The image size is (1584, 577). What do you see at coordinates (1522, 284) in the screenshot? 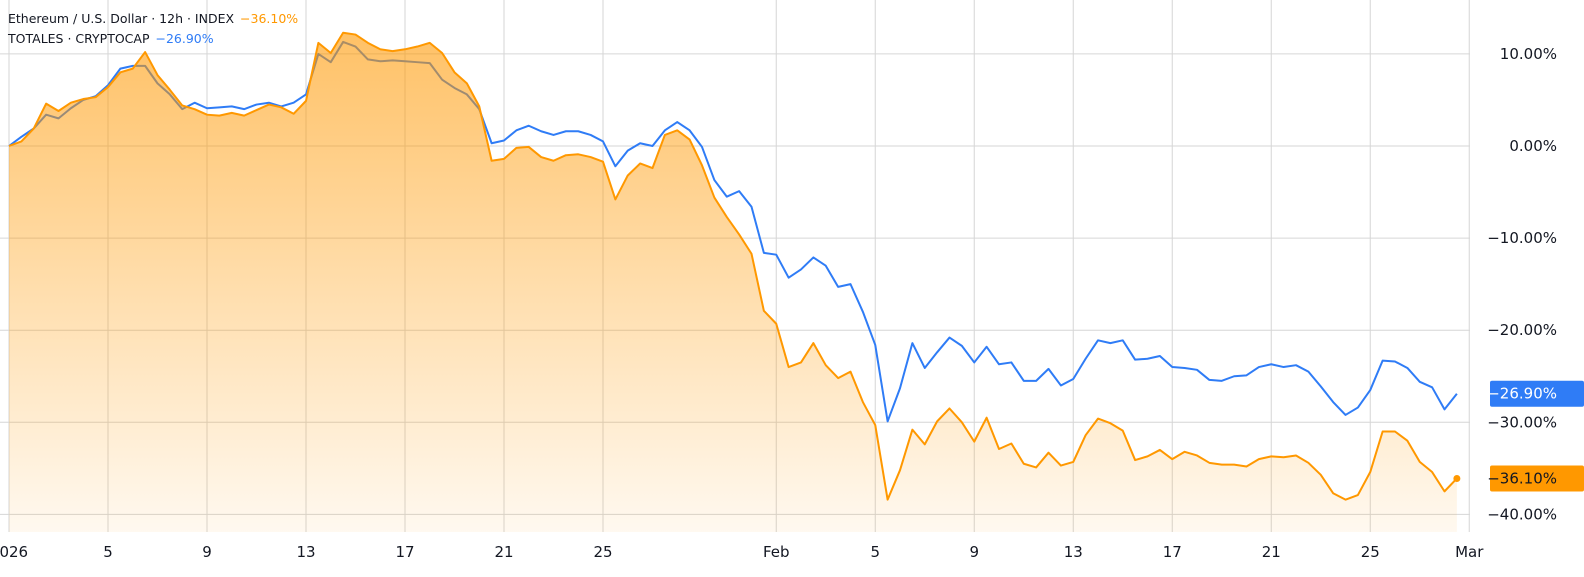
I see `y-axis: 10.00% 0.00% −10.00% −20.00% −30.00% −40.00%` at bounding box center [1522, 284].